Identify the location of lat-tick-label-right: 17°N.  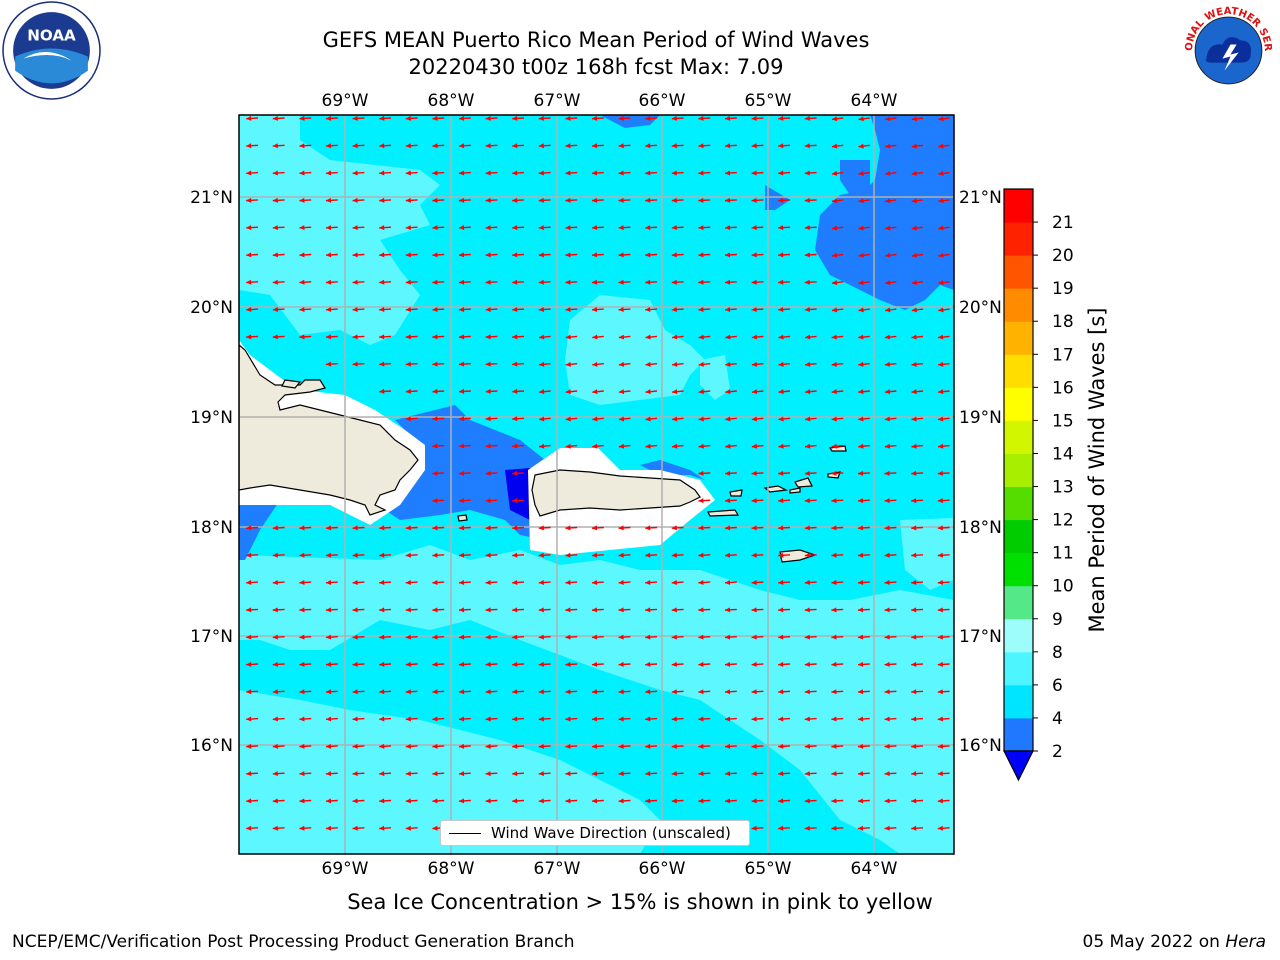
(980, 637).